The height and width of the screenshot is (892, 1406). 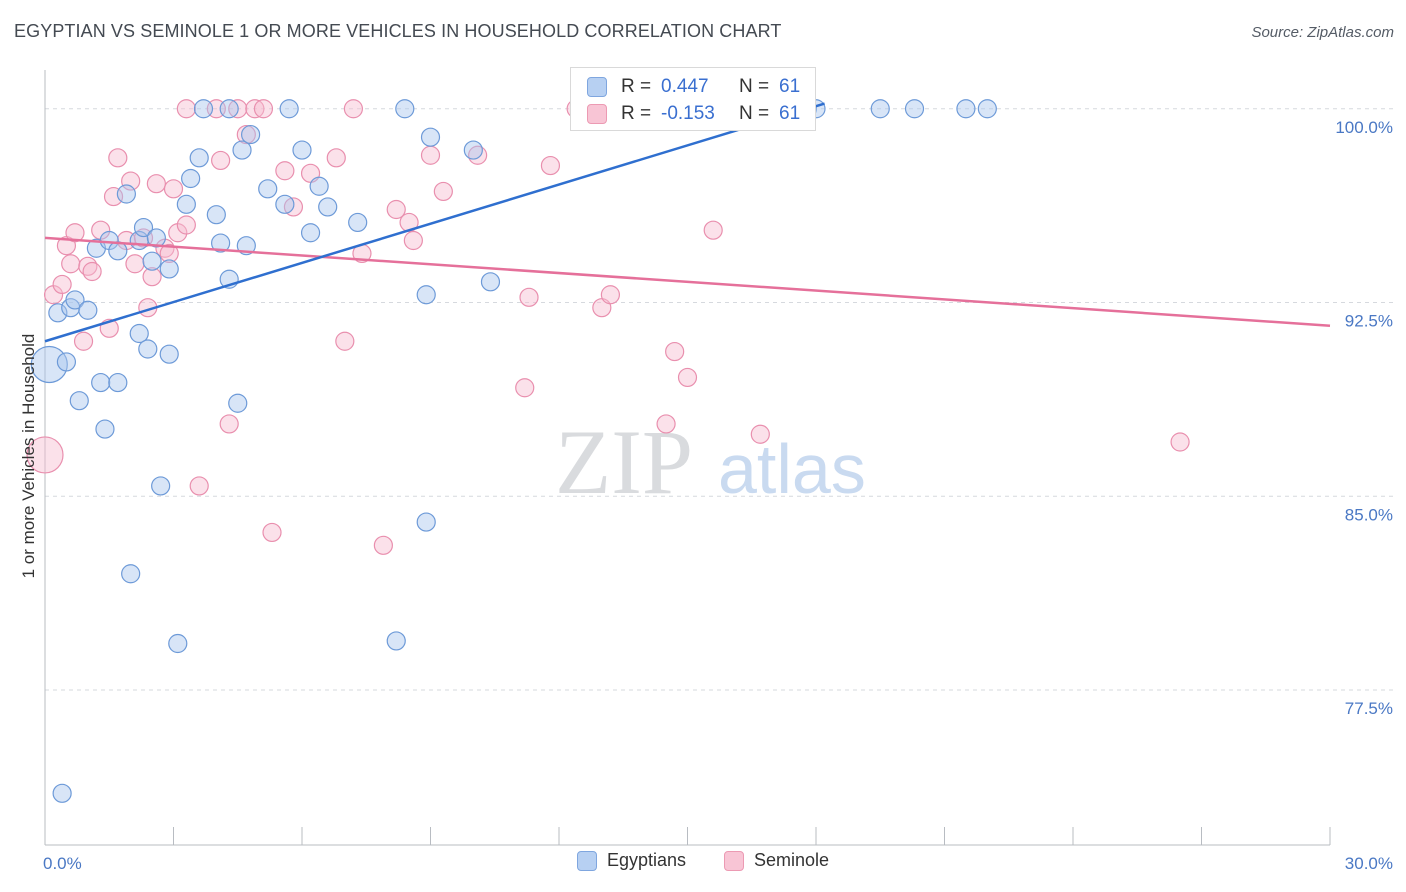 What do you see at coordinates (586, 860) in the screenshot?
I see `legend-swatch-egyptians` at bounding box center [586, 860].